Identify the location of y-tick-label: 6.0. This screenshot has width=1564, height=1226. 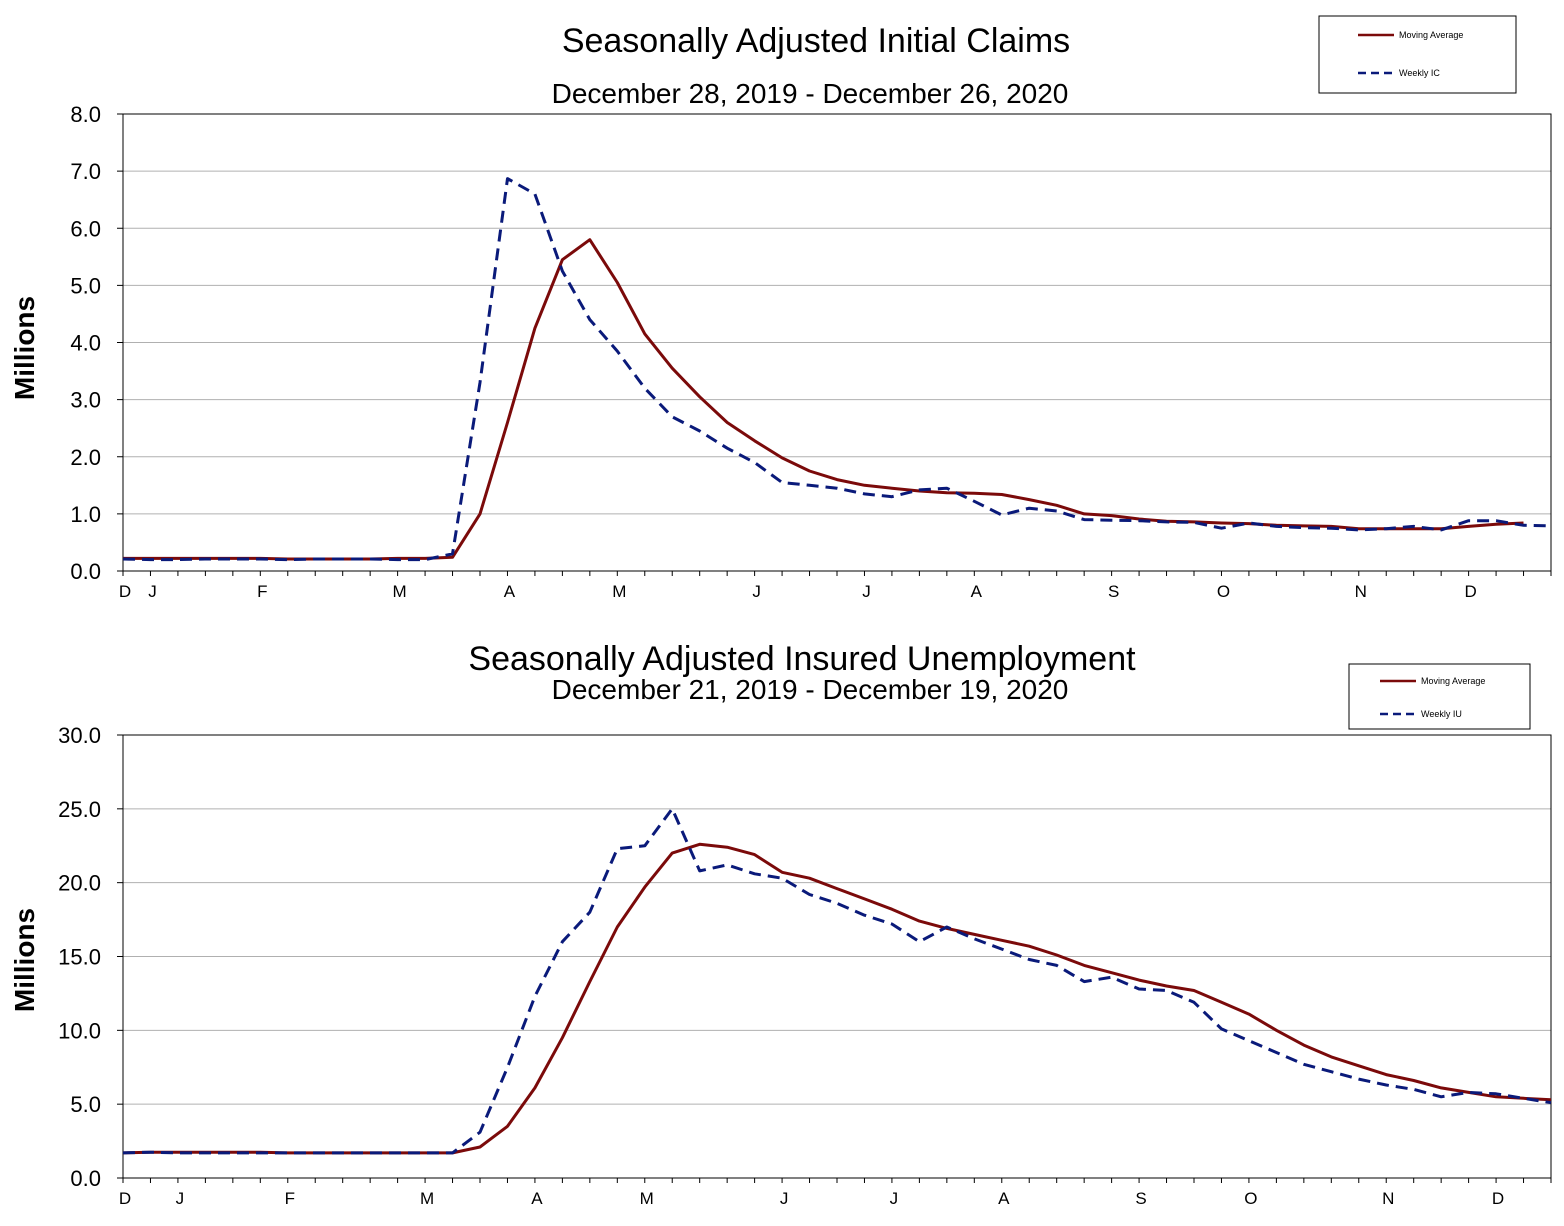
(85, 228).